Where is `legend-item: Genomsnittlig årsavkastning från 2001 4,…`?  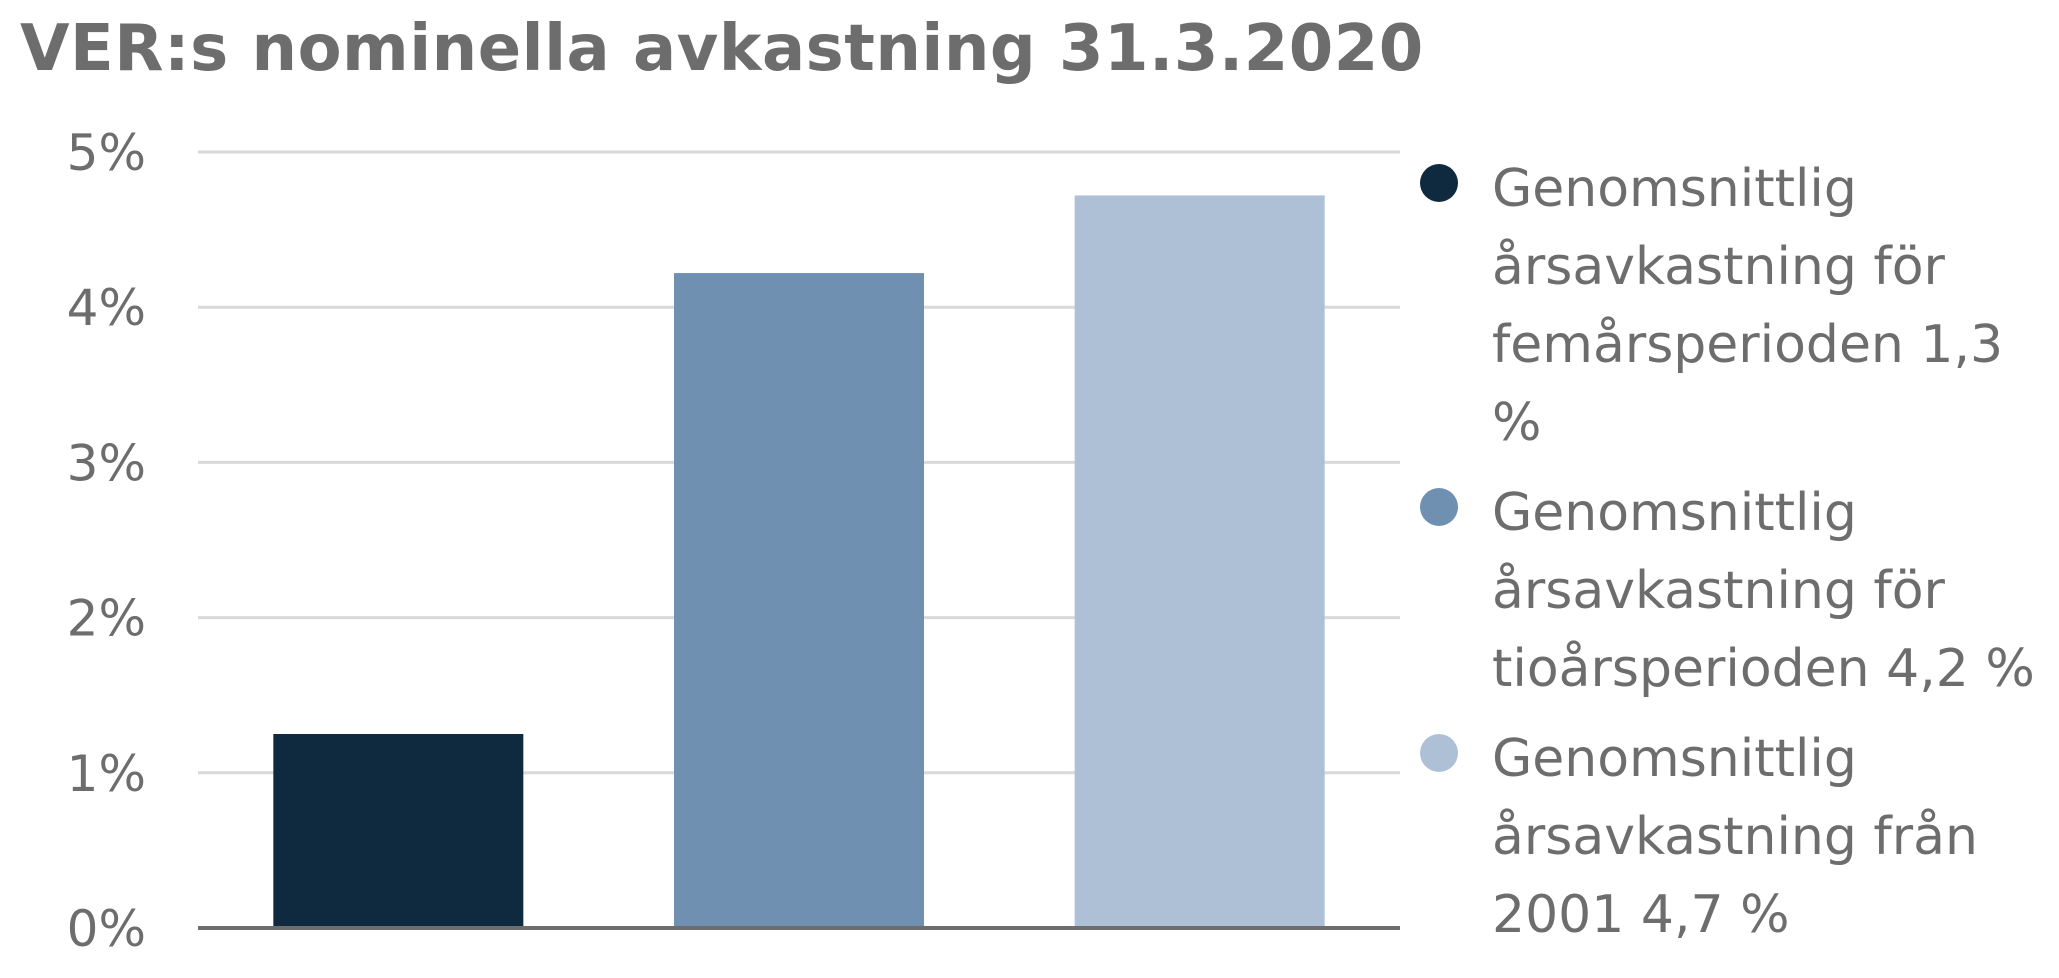
legend-item: Genomsnittlig årsavkastning från 2001 4,… is located at coordinates (1730, 837).